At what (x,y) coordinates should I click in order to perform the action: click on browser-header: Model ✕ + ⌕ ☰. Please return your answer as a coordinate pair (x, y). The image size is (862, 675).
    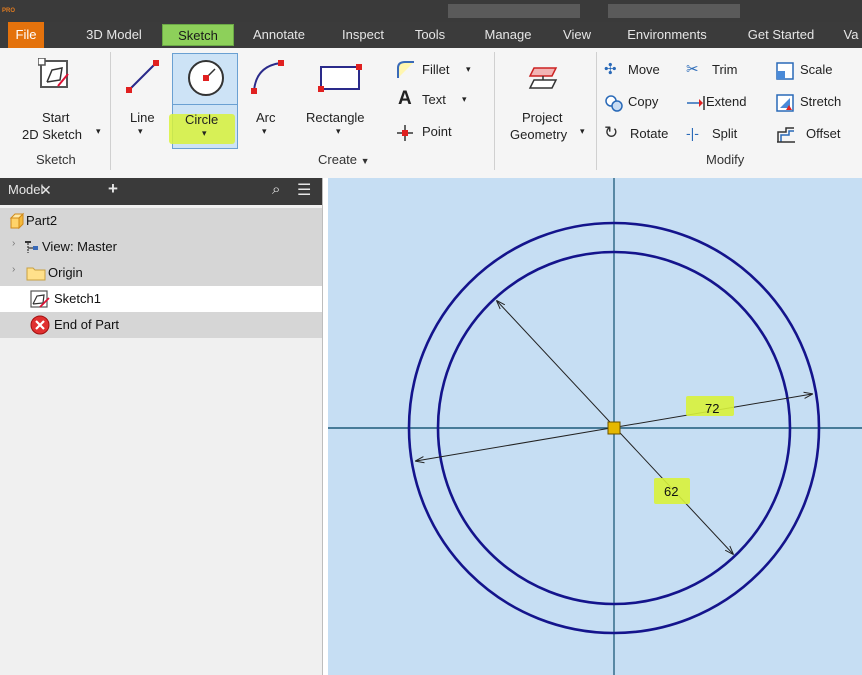
    Looking at the image, I should click on (161, 191).